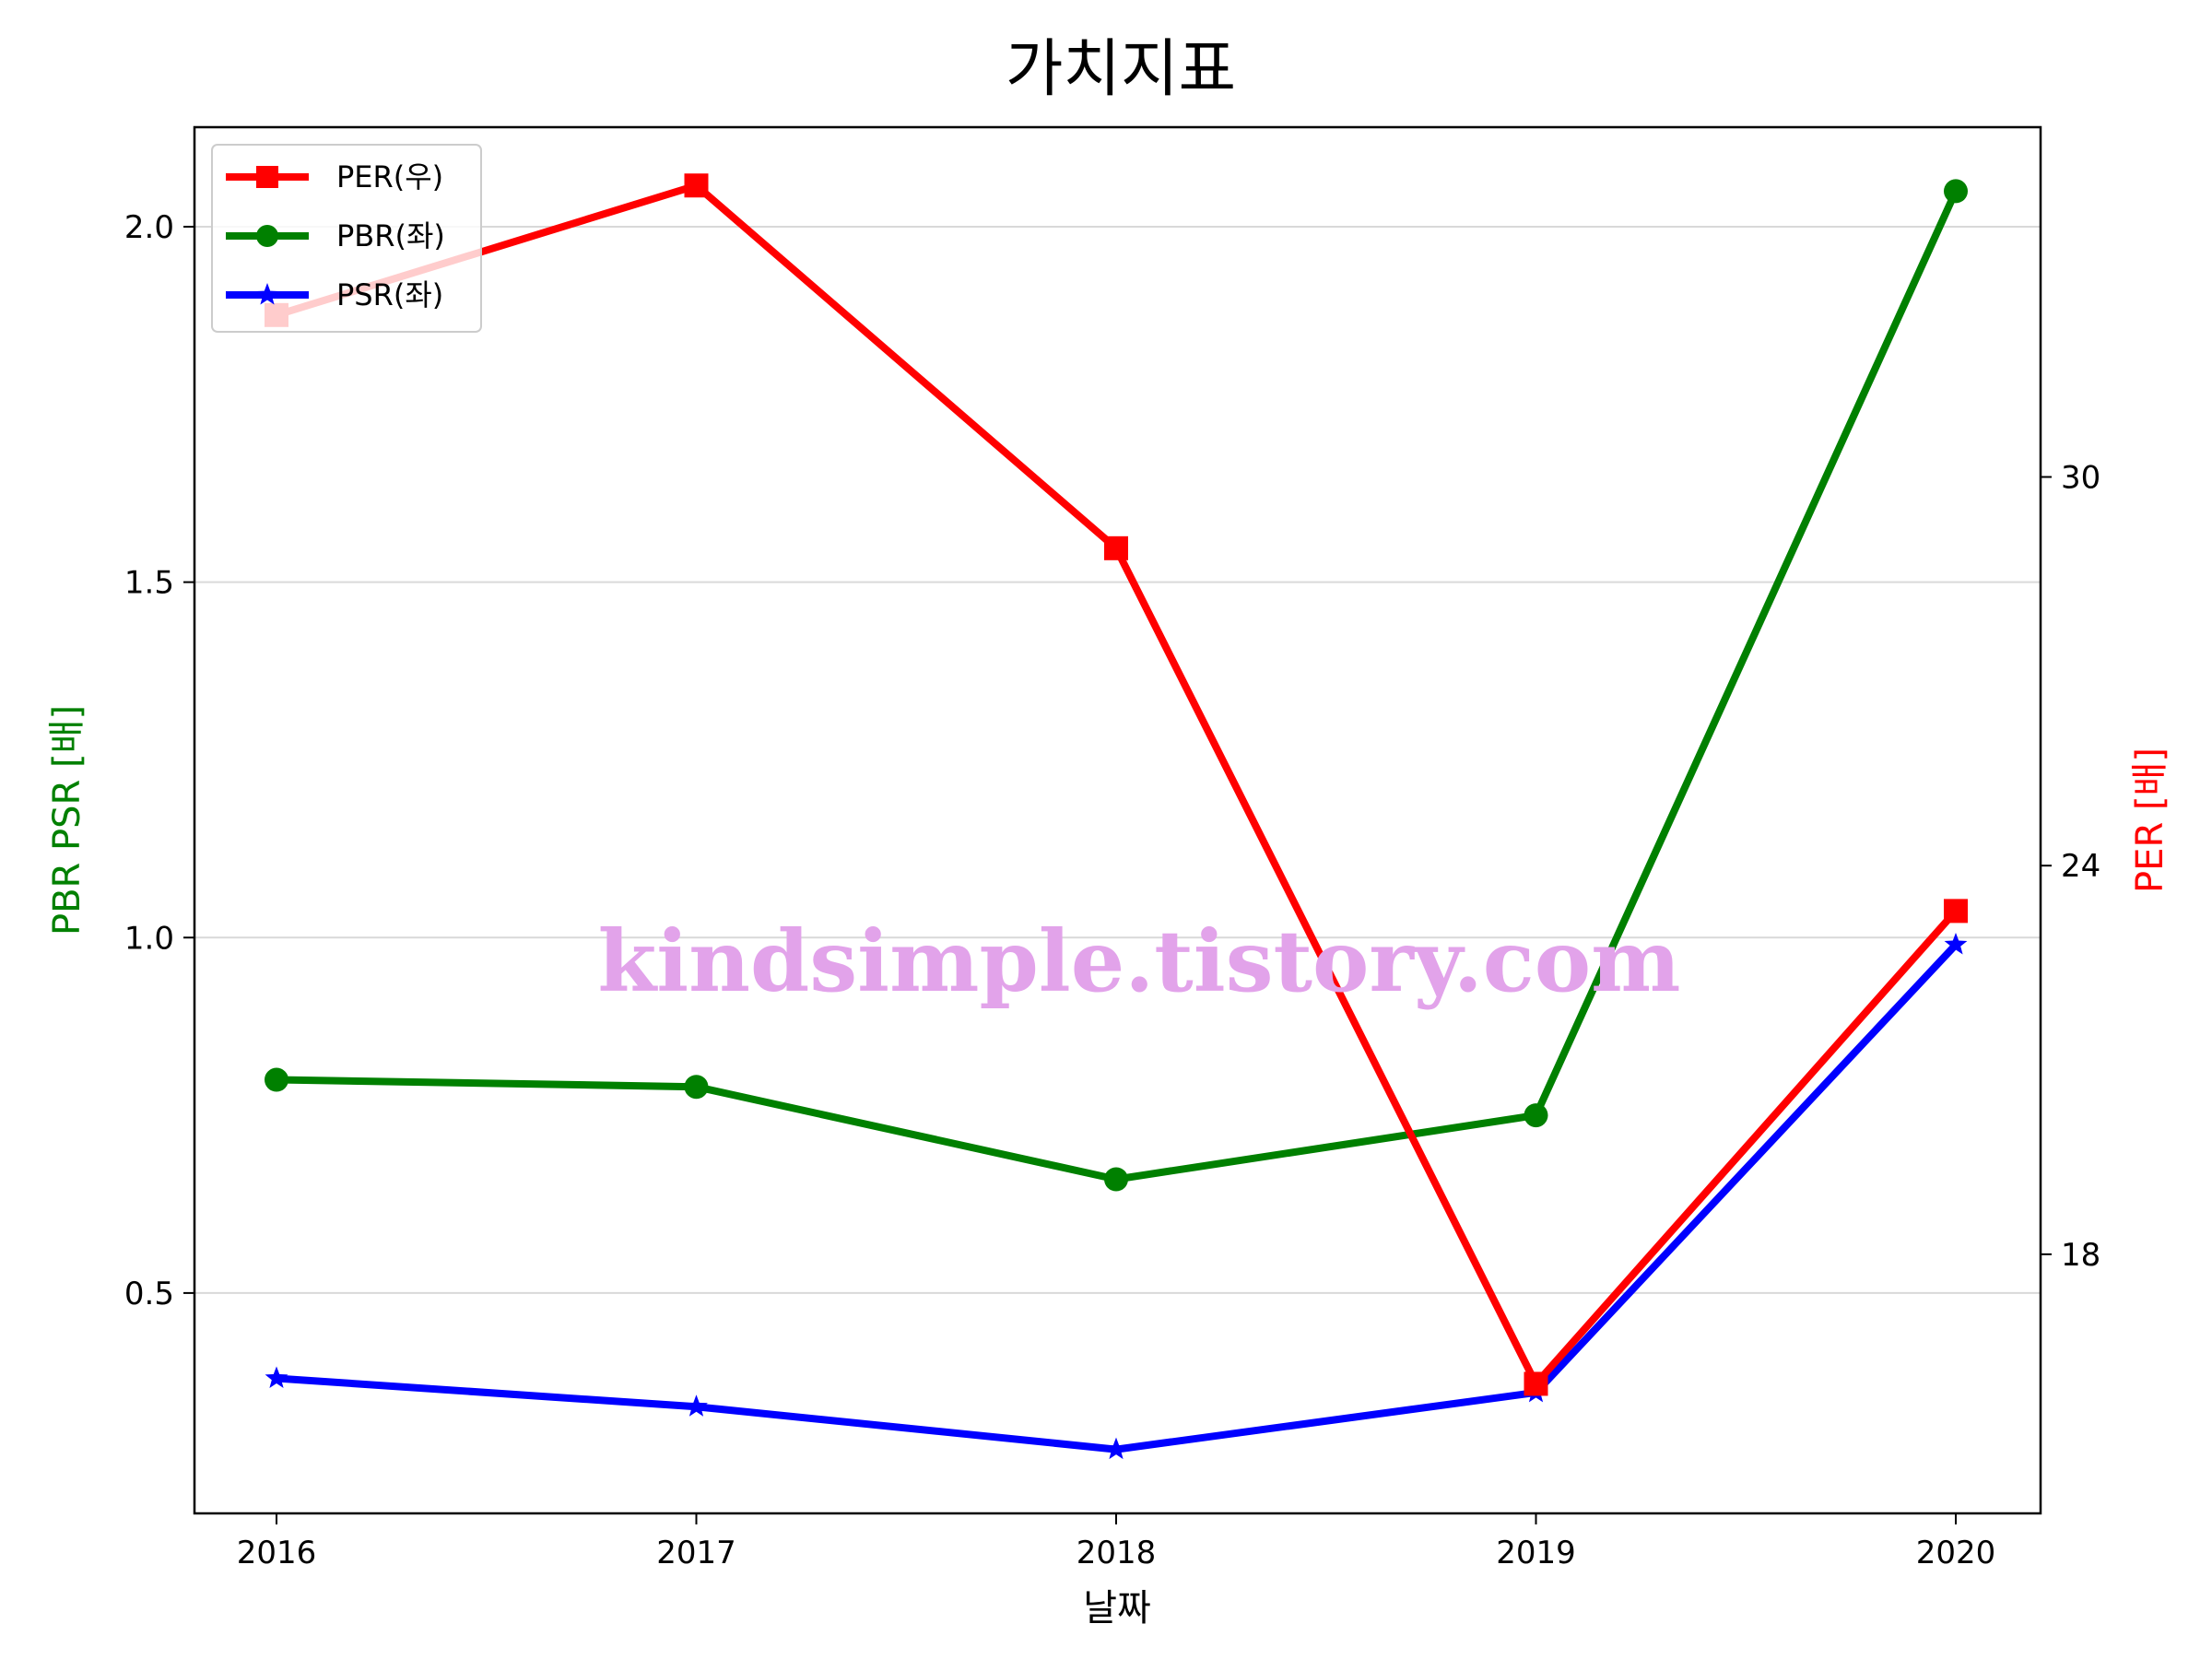 The width and height of the screenshot is (2212, 1659). I want to click on x-tick-label: 2020, so click(1956, 1553).